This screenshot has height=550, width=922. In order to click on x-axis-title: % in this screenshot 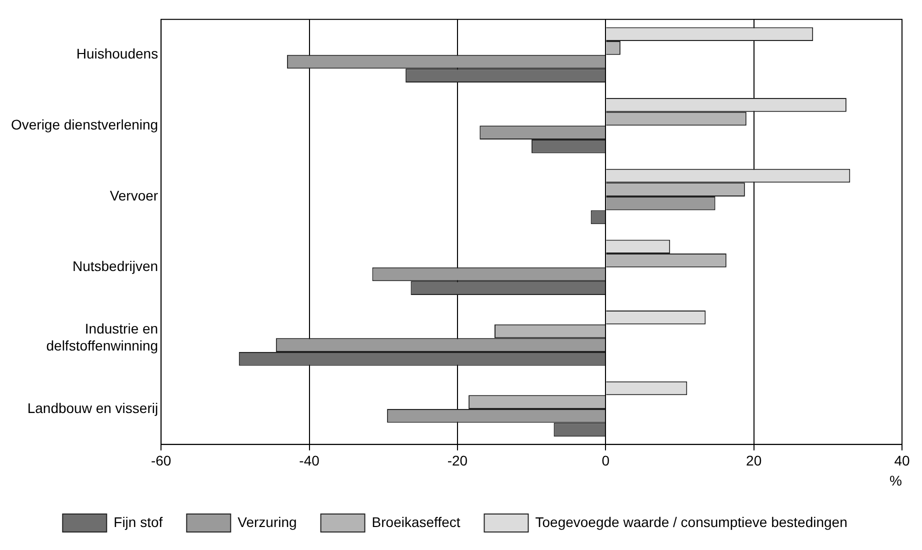, I will do `click(896, 480)`.